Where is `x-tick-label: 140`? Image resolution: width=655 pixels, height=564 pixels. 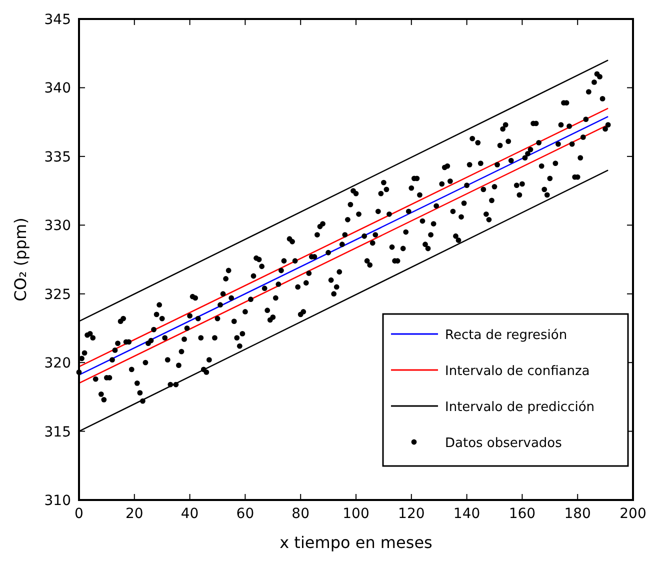 x-tick-label: 140 is located at coordinates (466, 514).